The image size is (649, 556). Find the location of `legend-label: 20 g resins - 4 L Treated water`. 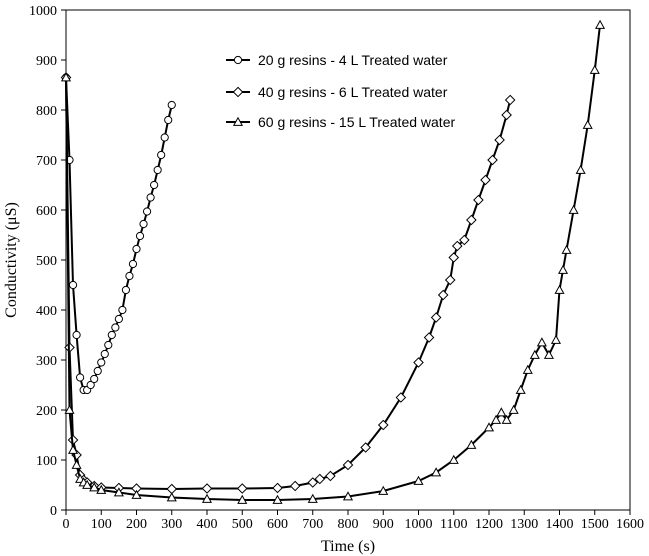

legend-label: 20 g resins - 4 L Treated water is located at coordinates (353, 60).